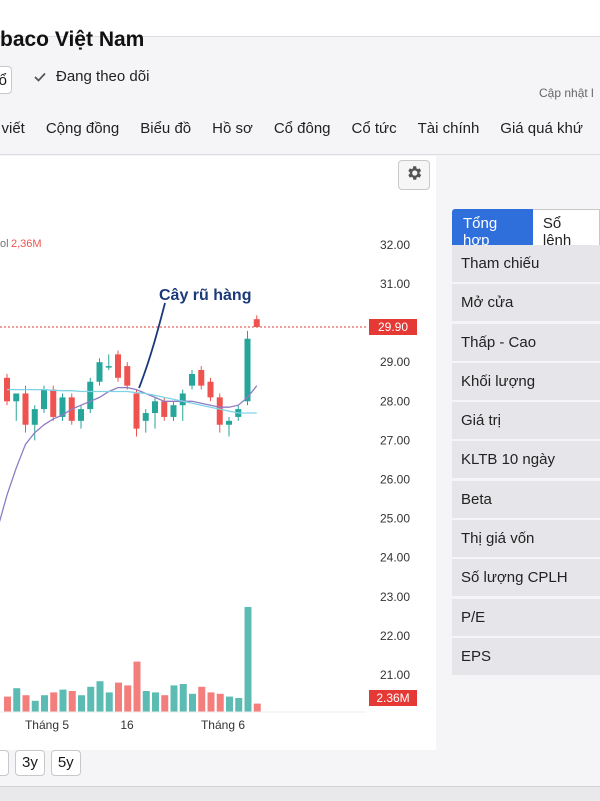 This screenshot has height=801, width=600. What do you see at coordinates (4, 763) in the screenshot?
I see `range-button-partial` at bounding box center [4, 763].